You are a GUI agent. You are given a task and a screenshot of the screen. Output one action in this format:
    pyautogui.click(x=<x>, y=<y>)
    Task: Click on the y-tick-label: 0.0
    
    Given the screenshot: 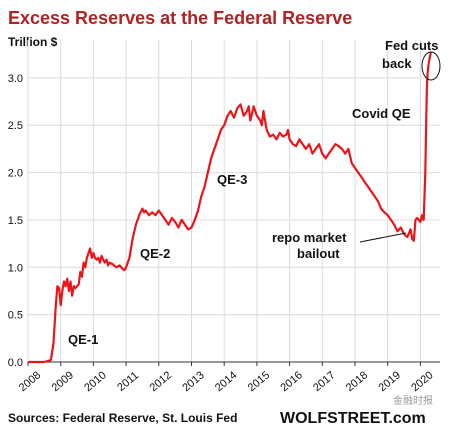 What is the action you would take?
    pyautogui.click(x=15, y=363)
    